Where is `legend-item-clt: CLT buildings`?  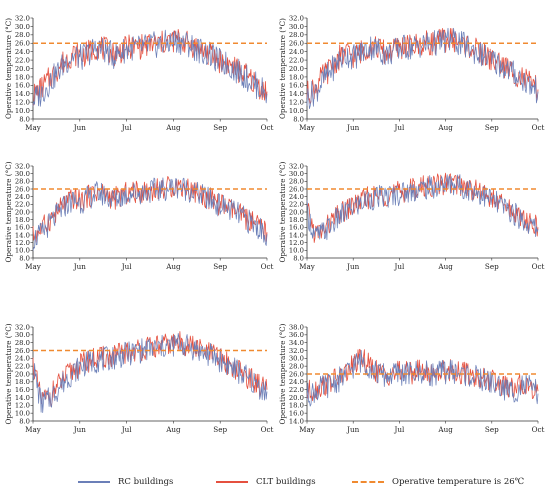
legend-item-clt: CLT buildings is located at coordinates (266, 482).